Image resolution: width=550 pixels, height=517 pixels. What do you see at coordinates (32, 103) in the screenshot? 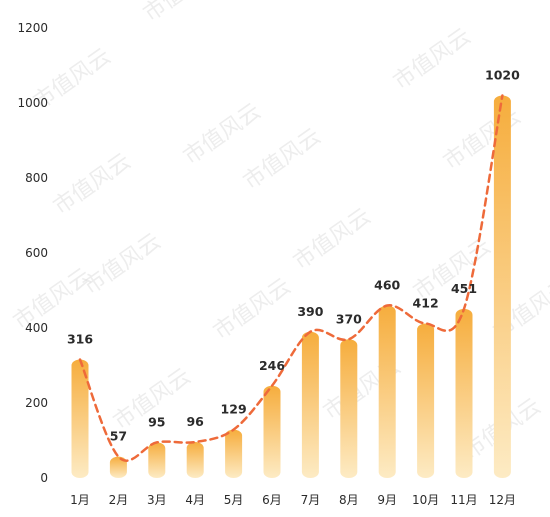
I see `y-tick-label: 1000` at bounding box center [32, 103].